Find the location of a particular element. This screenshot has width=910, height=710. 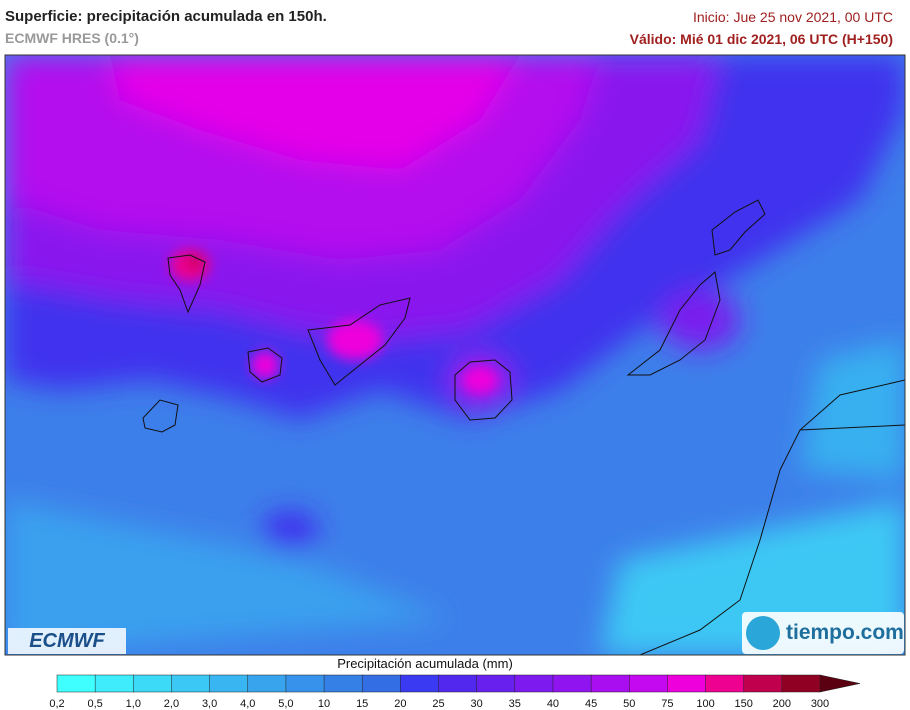

colorbar-label: 25 is located at coordinates (438, 704).